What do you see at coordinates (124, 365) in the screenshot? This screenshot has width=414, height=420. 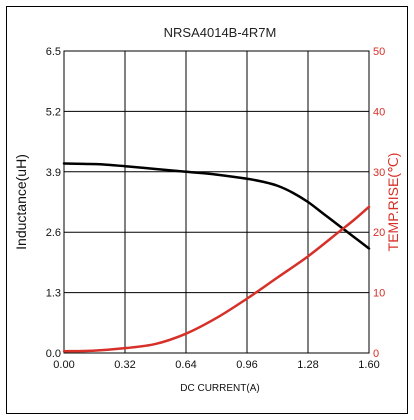 I see `x-tick-label: 0.32` at bounding box center [124, 365].